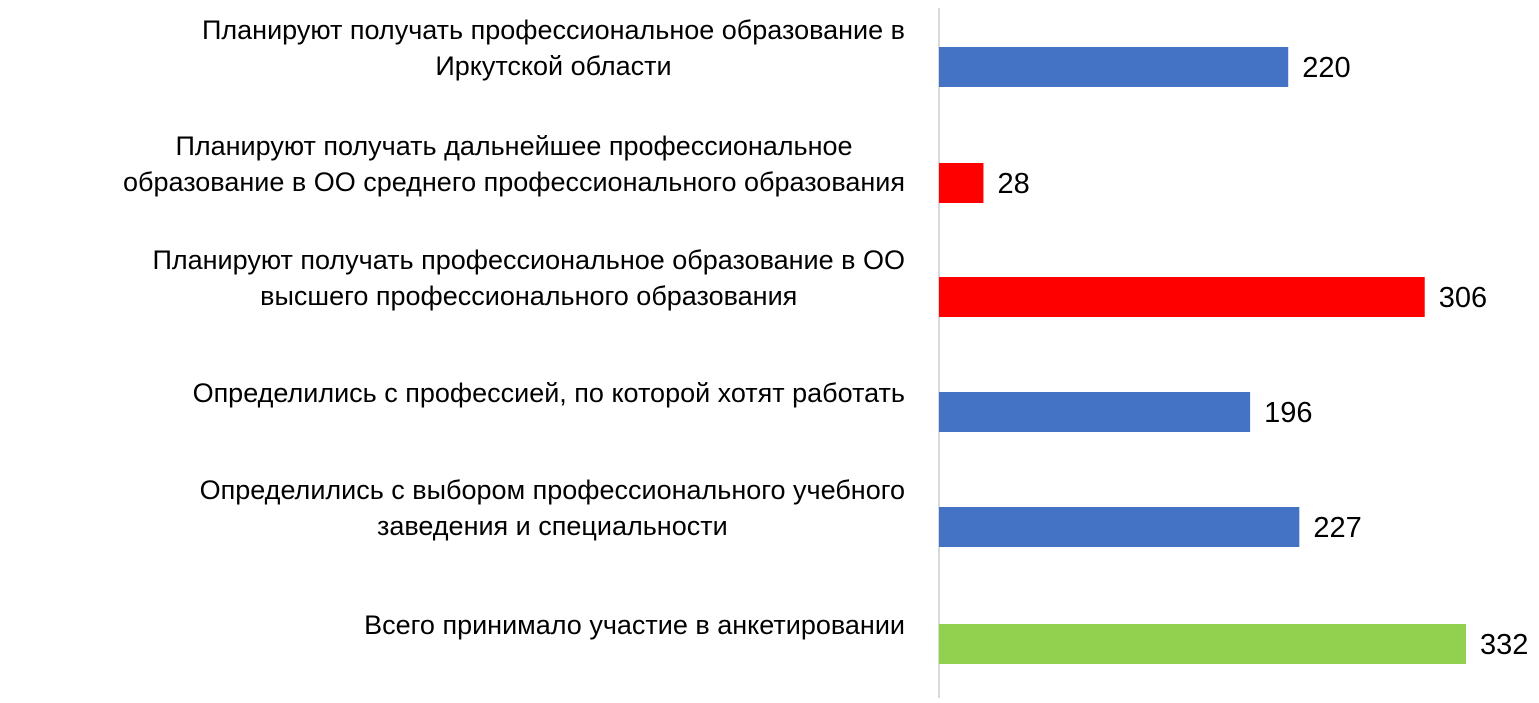  Describe the element at coordinates (1288, 413) in the screenshot. I see `data-label: 196` at that location.